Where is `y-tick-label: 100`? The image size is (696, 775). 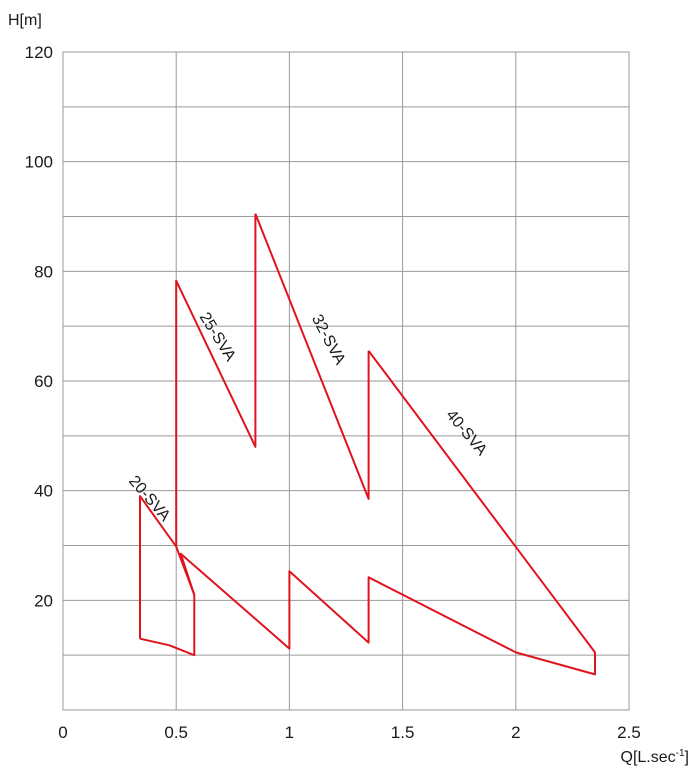 y-tick-label: 100 is located at coordinates (39, 162).